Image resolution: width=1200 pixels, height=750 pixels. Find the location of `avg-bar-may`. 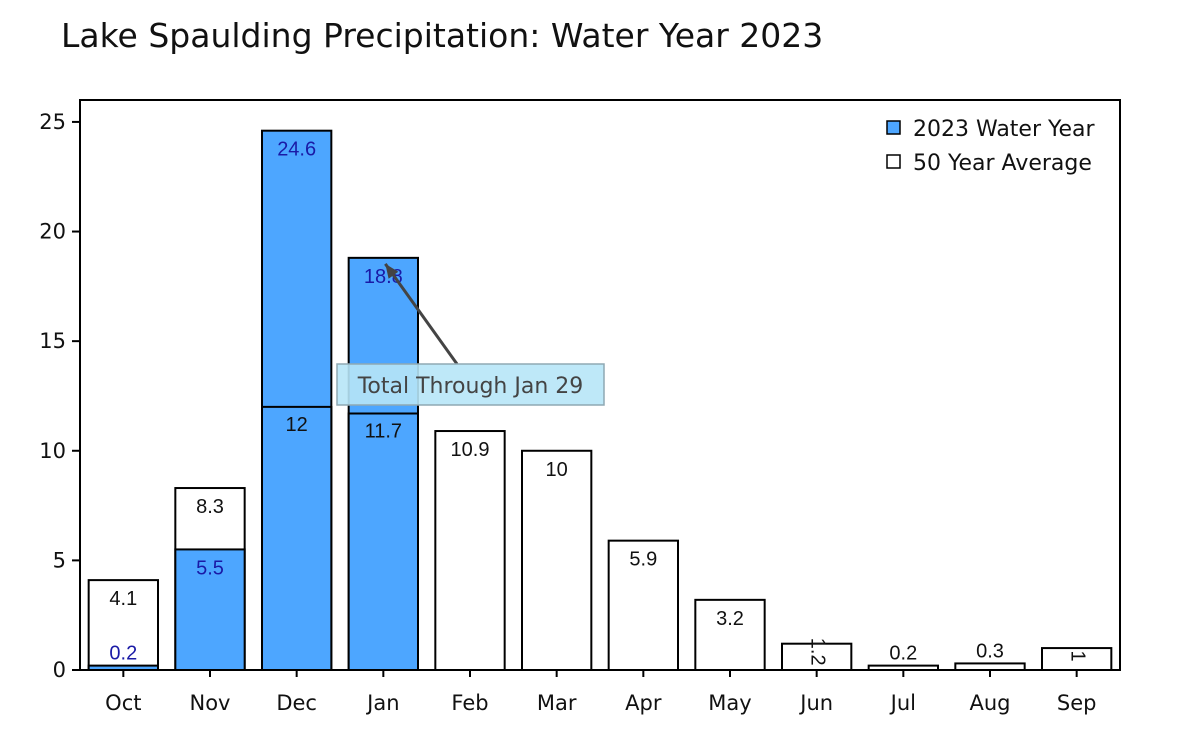

avg-bar-may is located at coordinates (730, 634).